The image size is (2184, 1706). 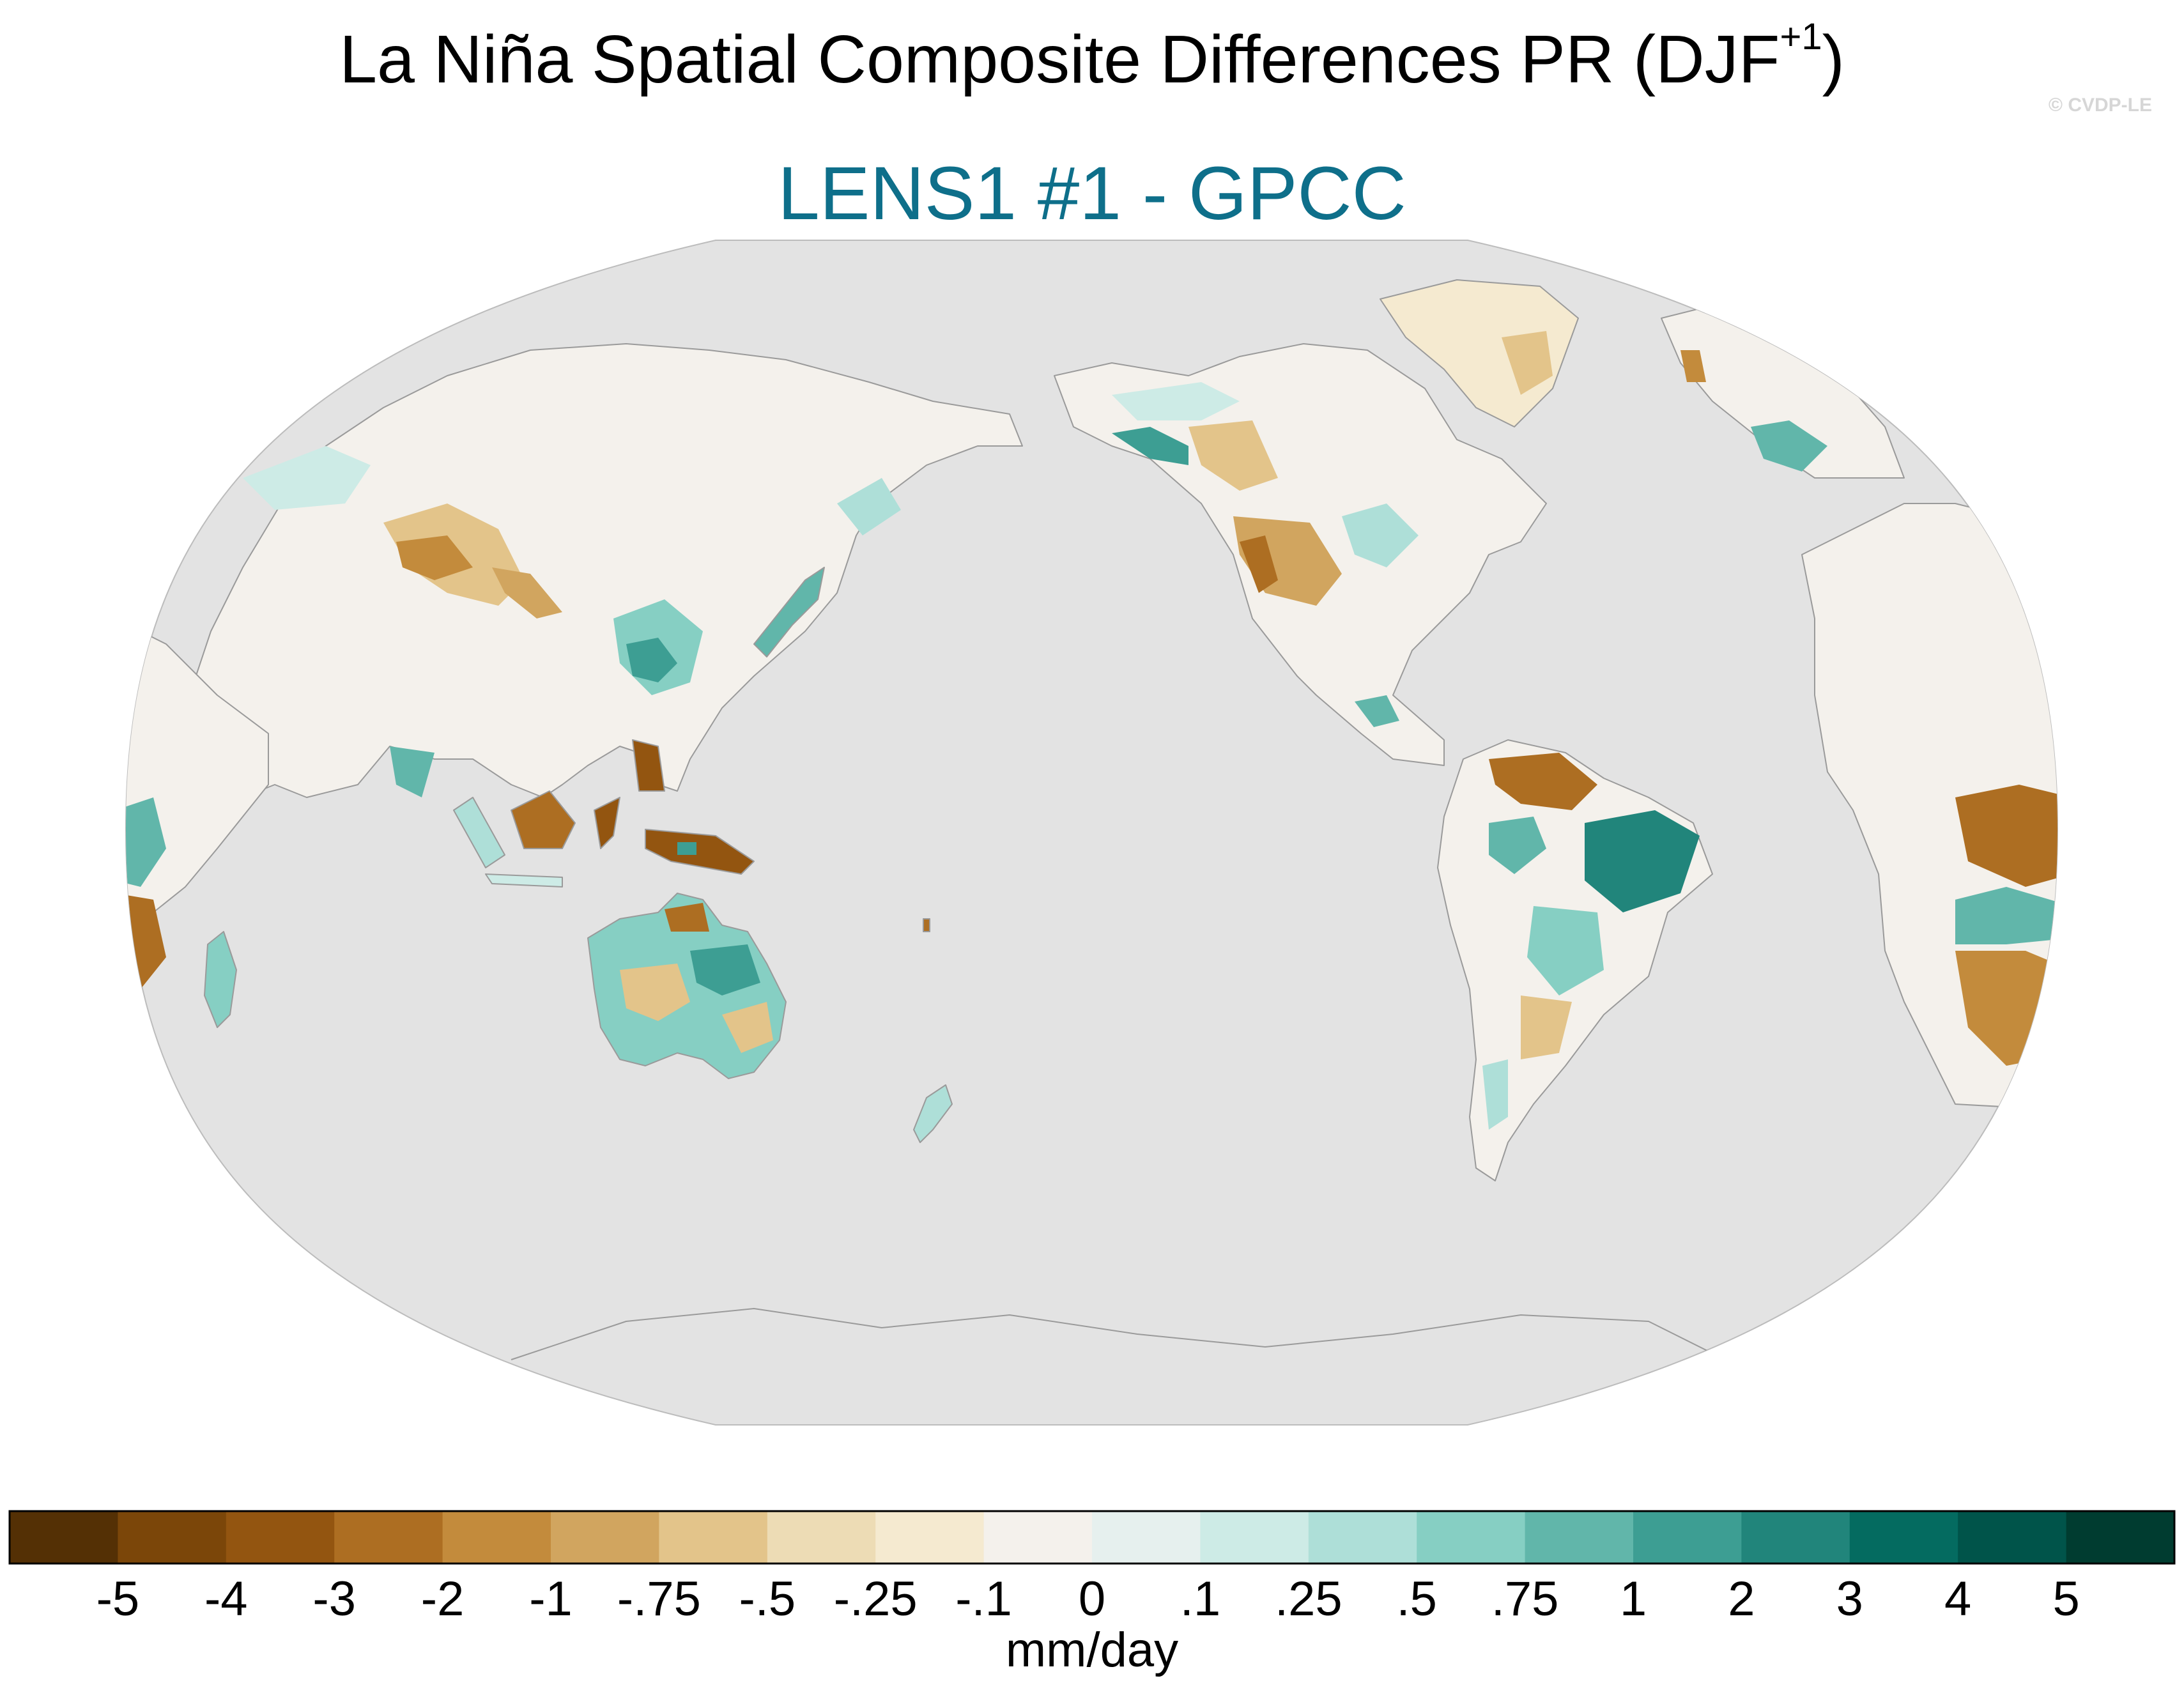 What do you see at coordinates (2006, 915) in the screenshot?
I see `anomaly-south-africa-teal` at bounding box center [2006, 915].